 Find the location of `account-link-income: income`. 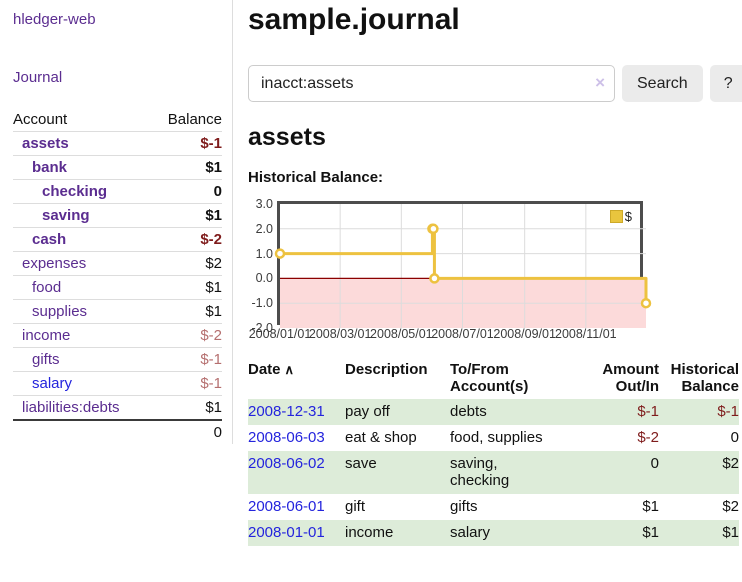

account-link-income: income is located at coordinates (46, 335).